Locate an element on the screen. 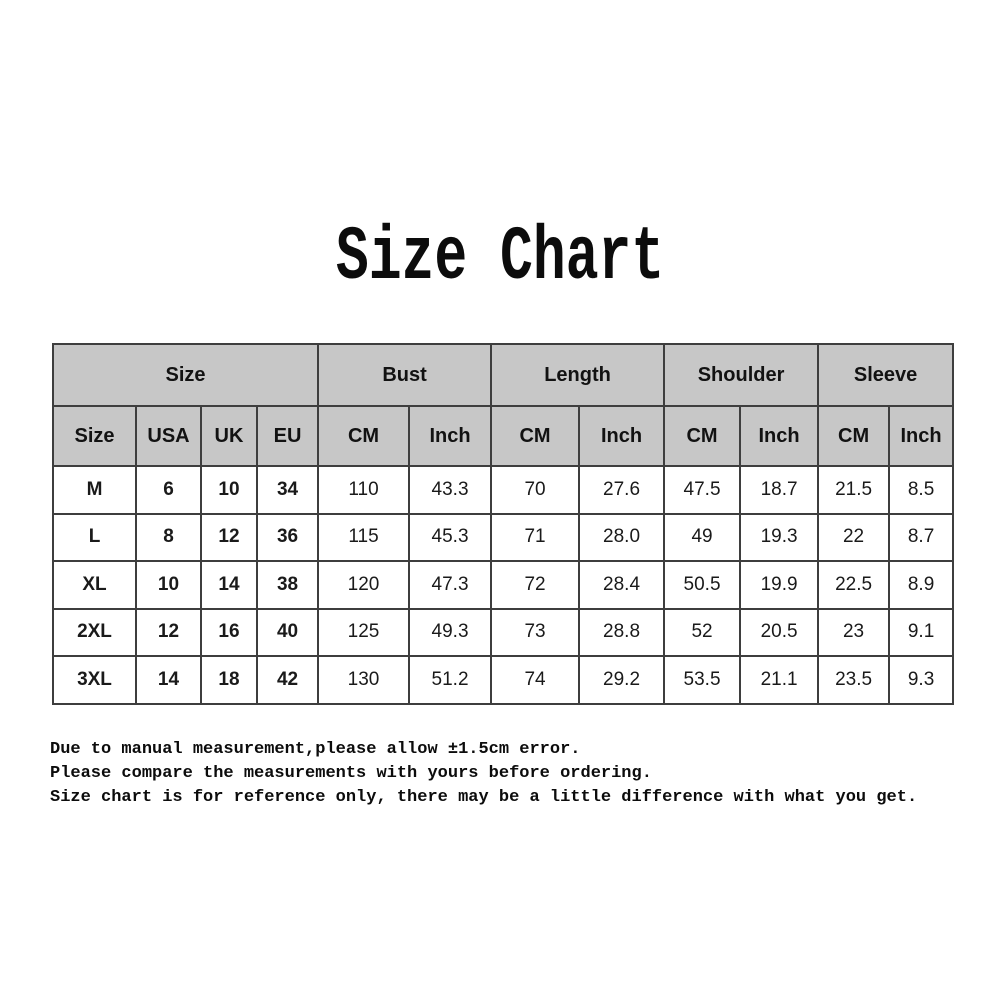 The width and height of the screenshot is (1001, 1001). table-cell: 29.2 is located at coordinates (622, 680).